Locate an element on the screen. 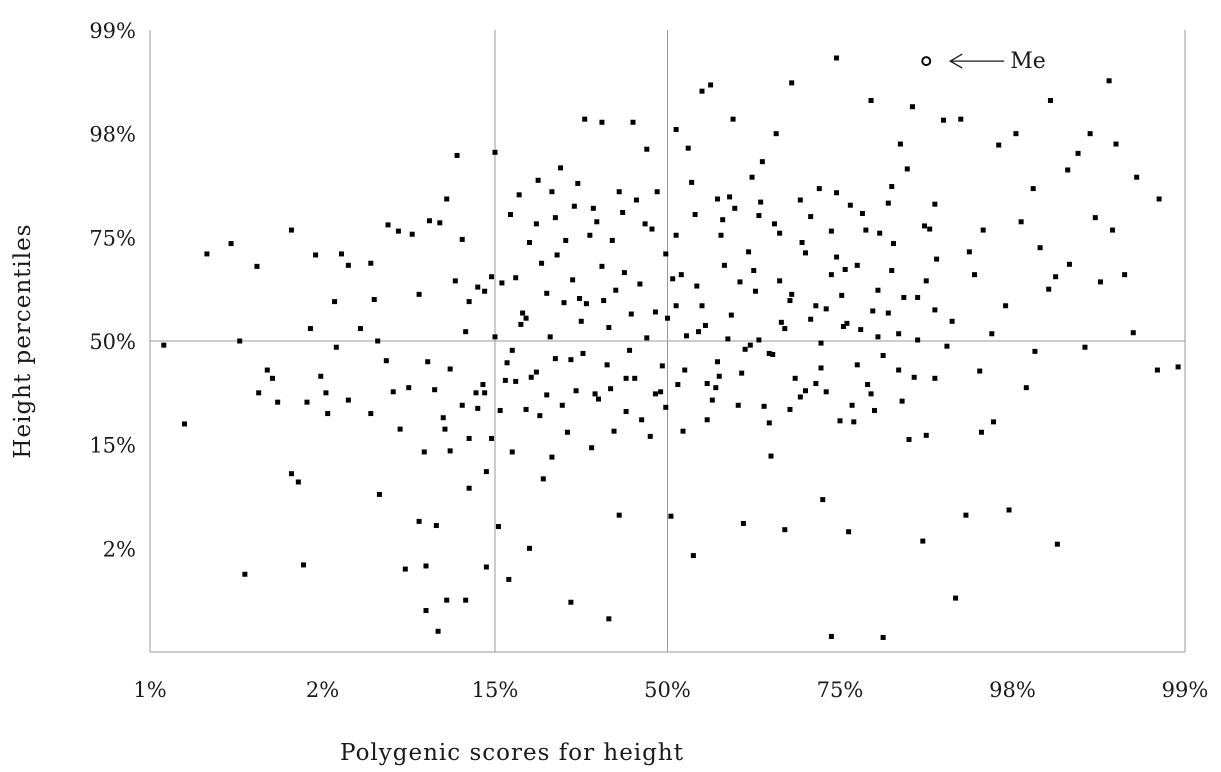  x-tick-label: 98% is located at coordinates (1012, 690).